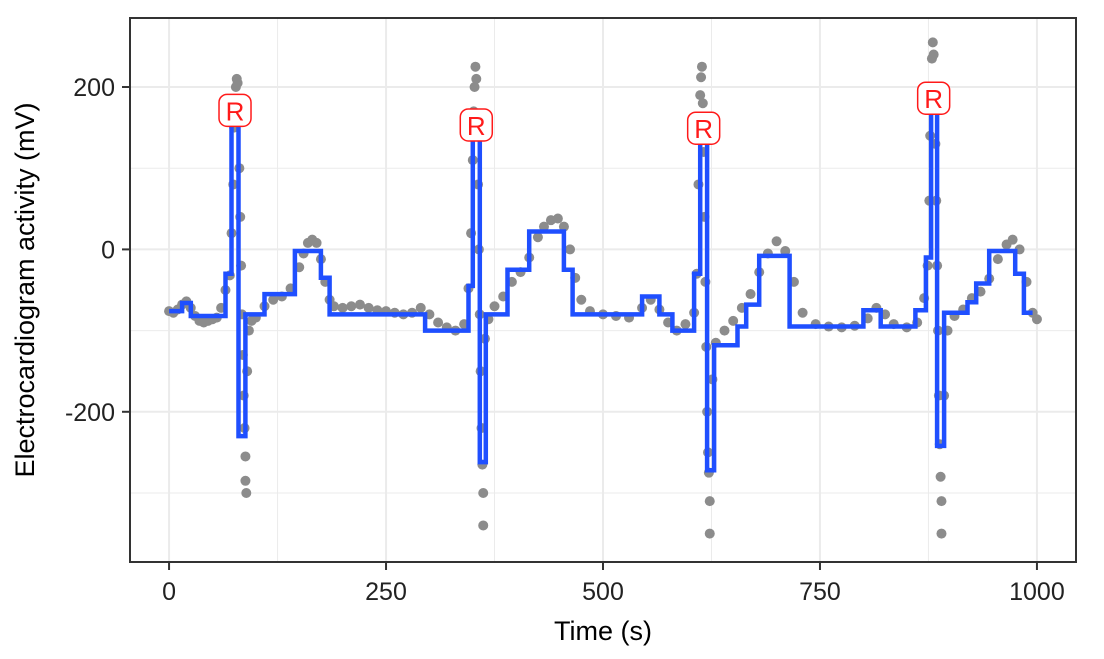 Image resolution: width=1104 pixels, height=659 pixels. Describe the element at coordinates (169, 592) in the screenshot. I see `x-tick-label: 0` at that location.